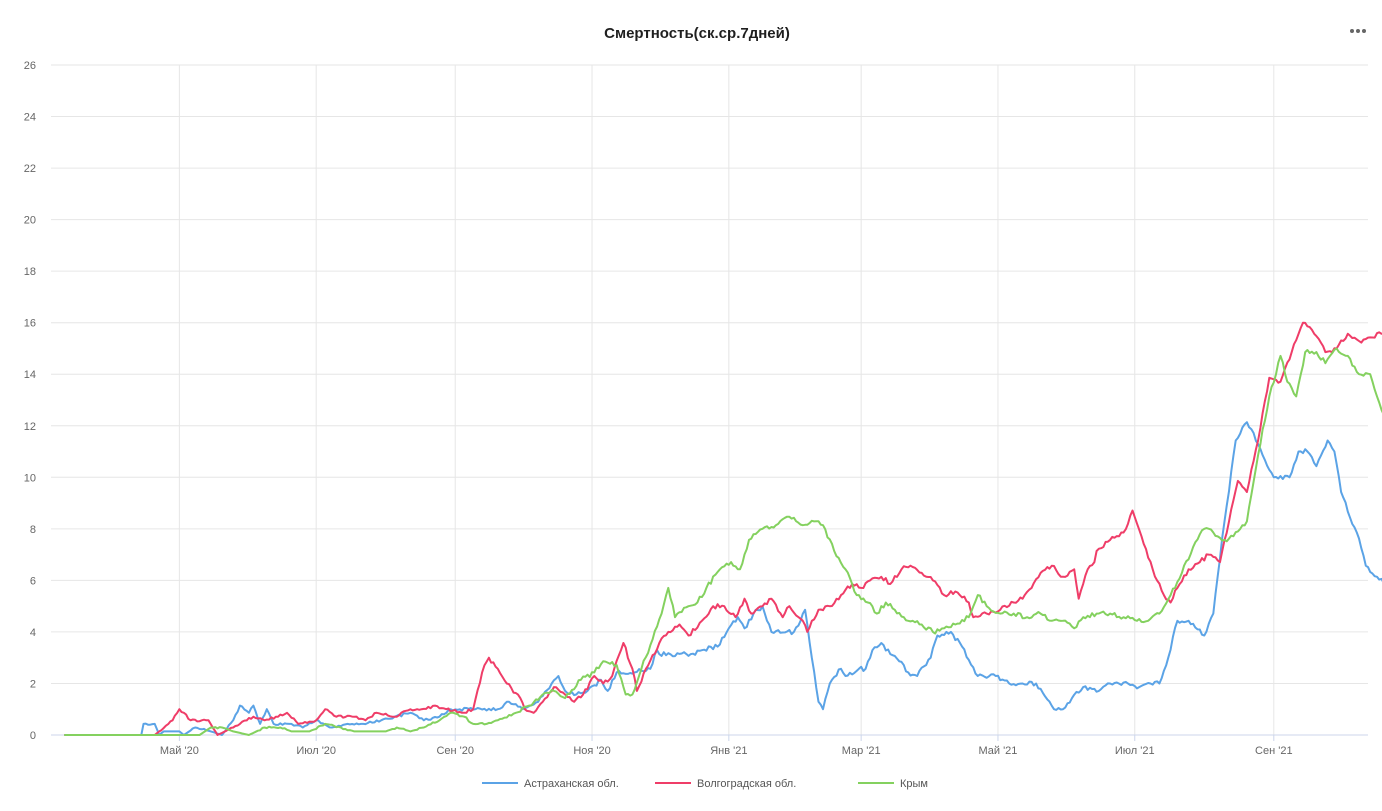  I want to click on legend: Астраханская обл. Волгоградская обл. Крым, so click(705, 784).